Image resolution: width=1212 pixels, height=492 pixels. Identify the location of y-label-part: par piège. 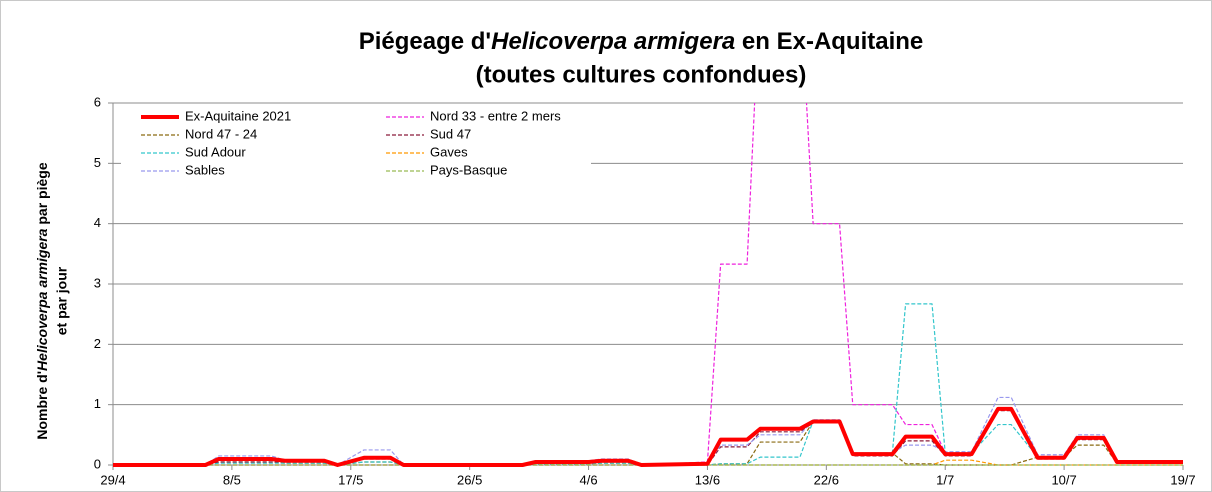
(42, 195).